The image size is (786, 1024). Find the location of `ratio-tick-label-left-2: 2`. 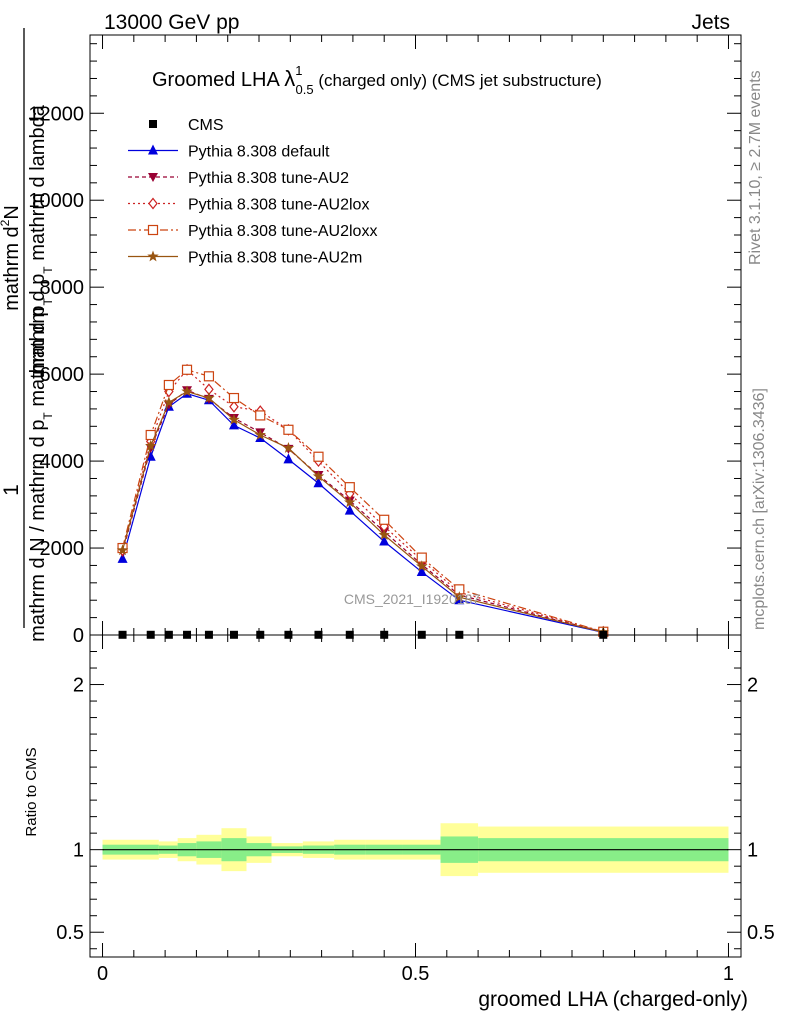

ratio-tick-label-left-2: 2 is located at coordinates (78, 686).